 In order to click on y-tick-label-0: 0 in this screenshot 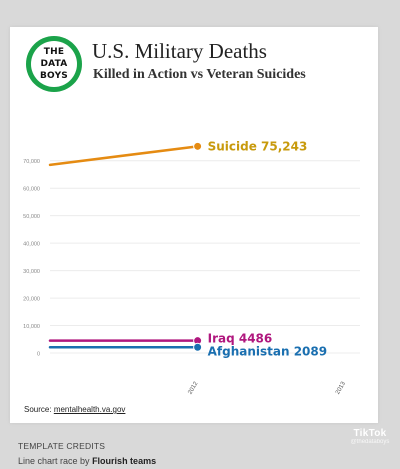, I will do `click(38, 355)`.